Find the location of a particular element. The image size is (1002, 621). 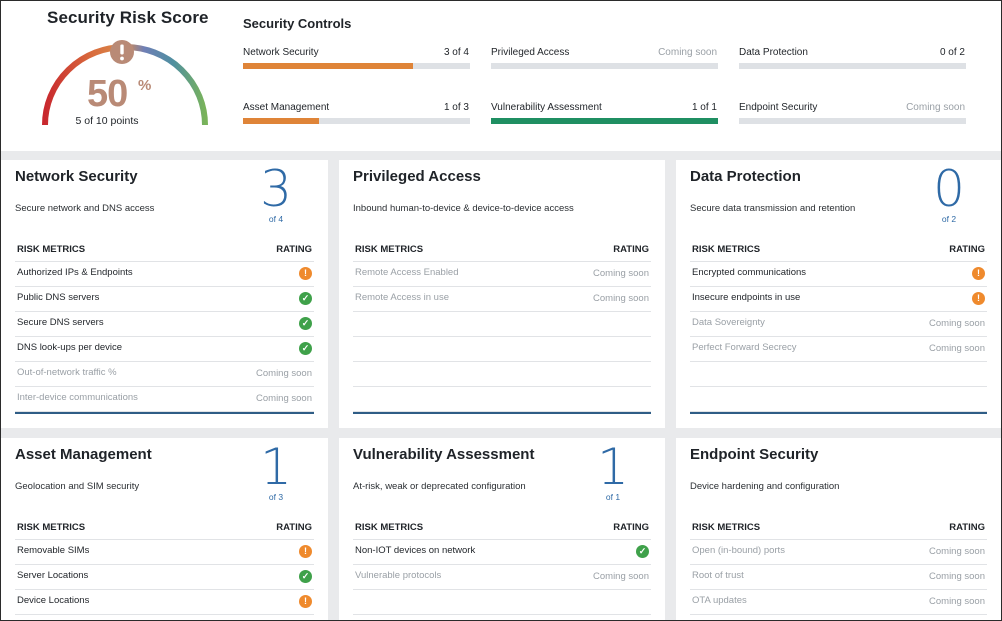

control-progress-fill is located at coordinates (328, 66).